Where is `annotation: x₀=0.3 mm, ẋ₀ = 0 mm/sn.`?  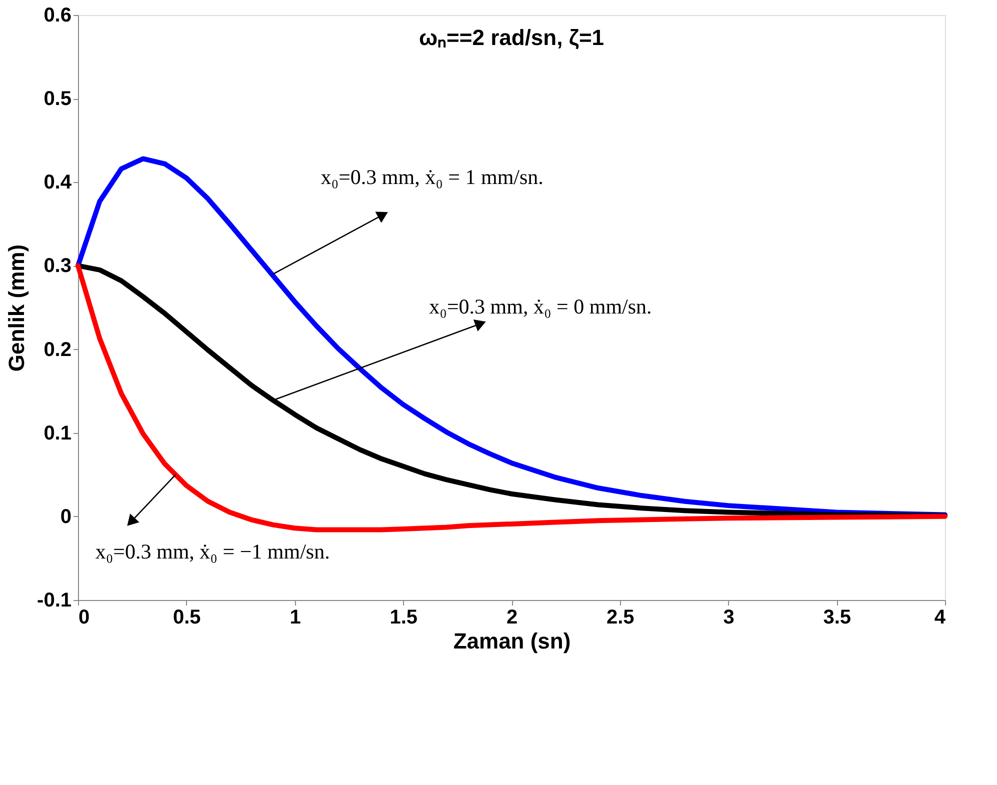
annotation: x₀=0.3 mm, ẋ₀ = 0 mm/sn. is located at coordinates (540, 306).